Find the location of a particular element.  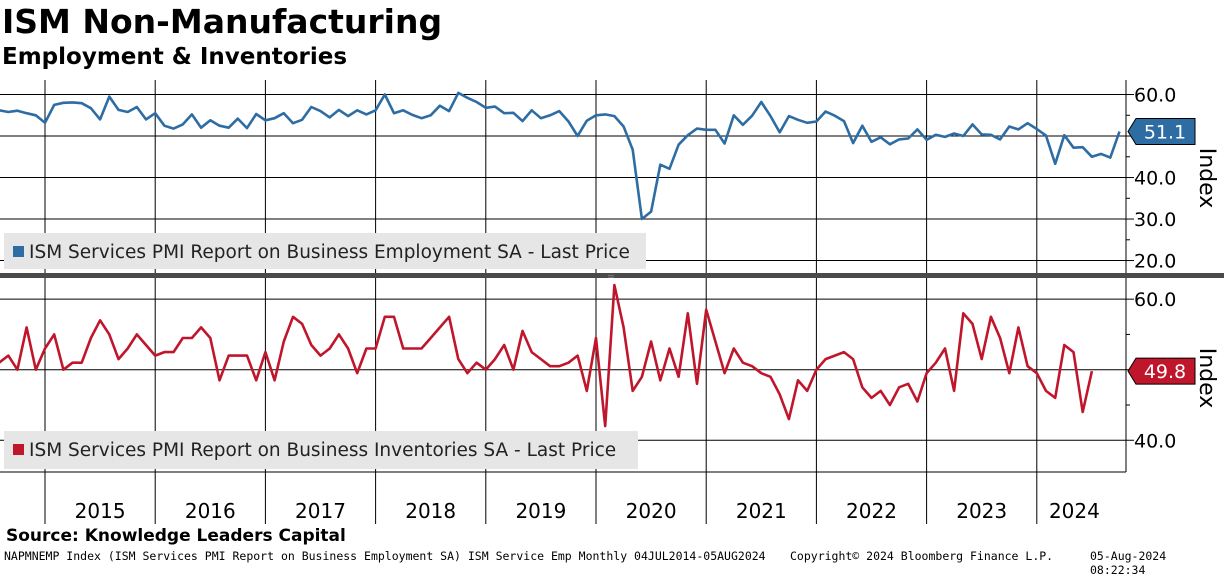

inventories-legend-box is located at coordinates (321, 450).